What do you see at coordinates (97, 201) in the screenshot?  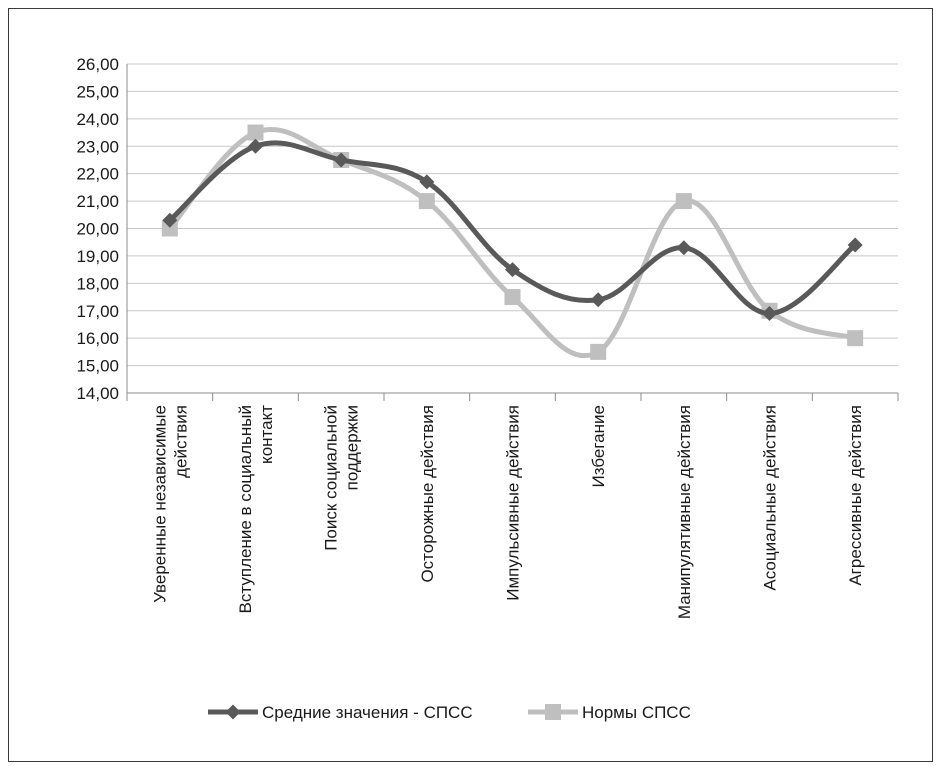 I see `y-tick-label: 21,00` at bounding box center [97, 201].